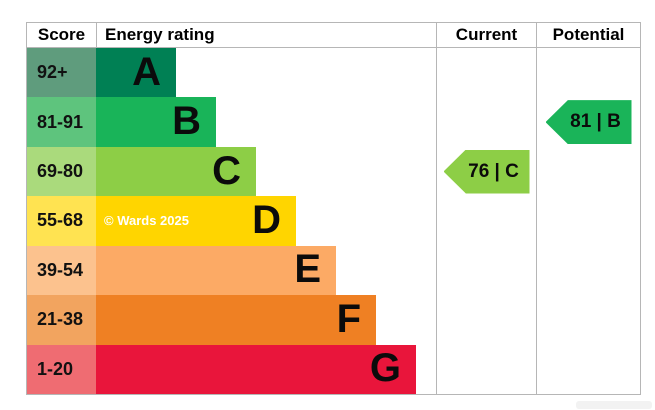 Image resolution: width=655 pixels, height=410 pixels. What do you see at coordinates (61, 221) in the screenshot?
I see `score-cell: 55-68` at bounding box center [61, 221].